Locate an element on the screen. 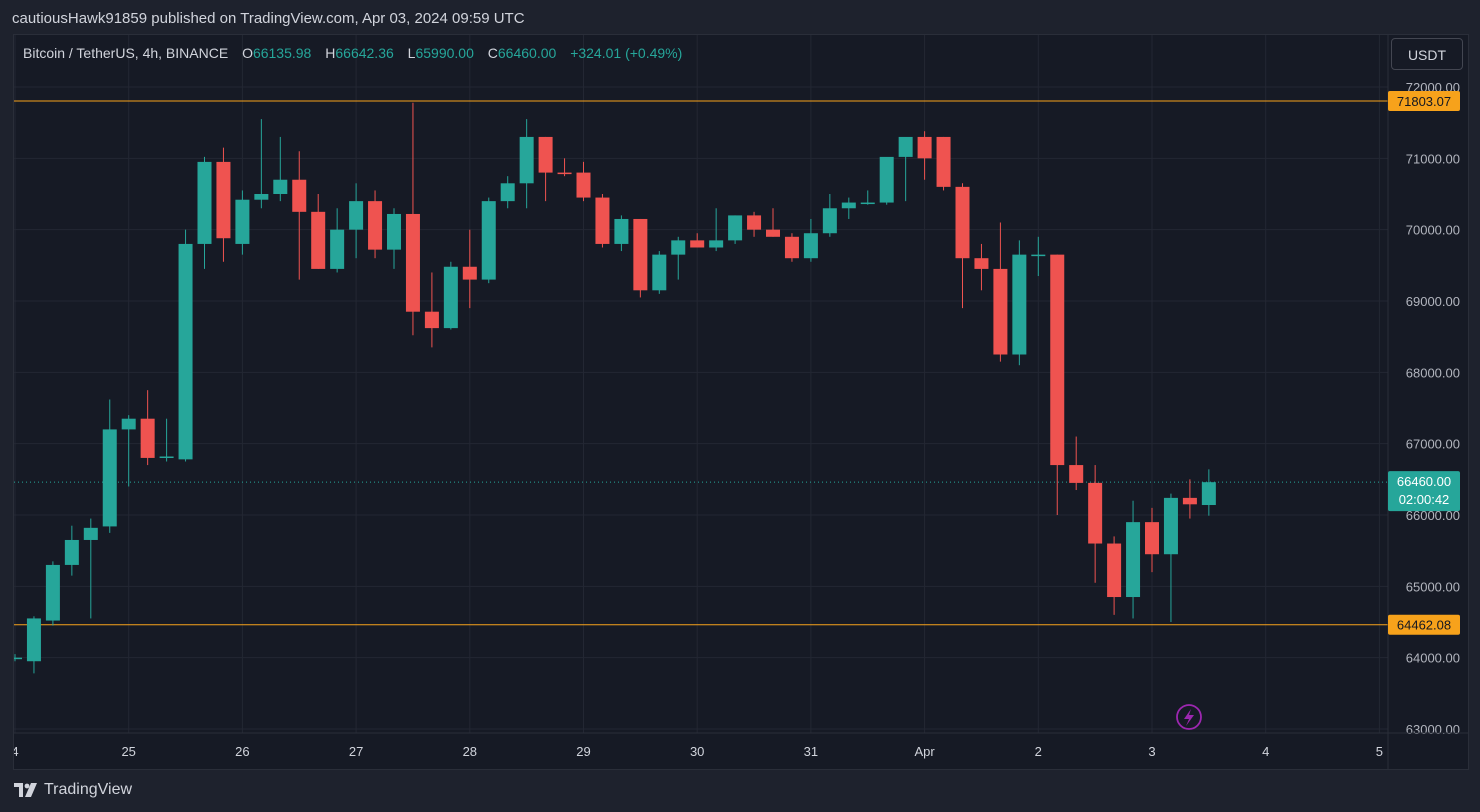 The image size is (1480, 812). x-tick-label: 3 is located at coordinates (1151, 751).